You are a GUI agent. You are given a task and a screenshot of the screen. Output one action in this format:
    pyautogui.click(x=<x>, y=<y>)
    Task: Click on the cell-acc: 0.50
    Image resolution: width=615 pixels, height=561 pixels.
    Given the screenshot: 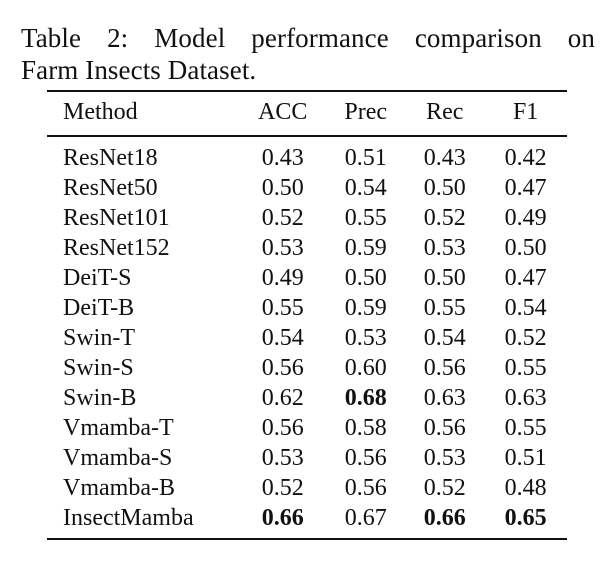 What is the action you would take?
    pyautogui.click(x=282, y=187)
    